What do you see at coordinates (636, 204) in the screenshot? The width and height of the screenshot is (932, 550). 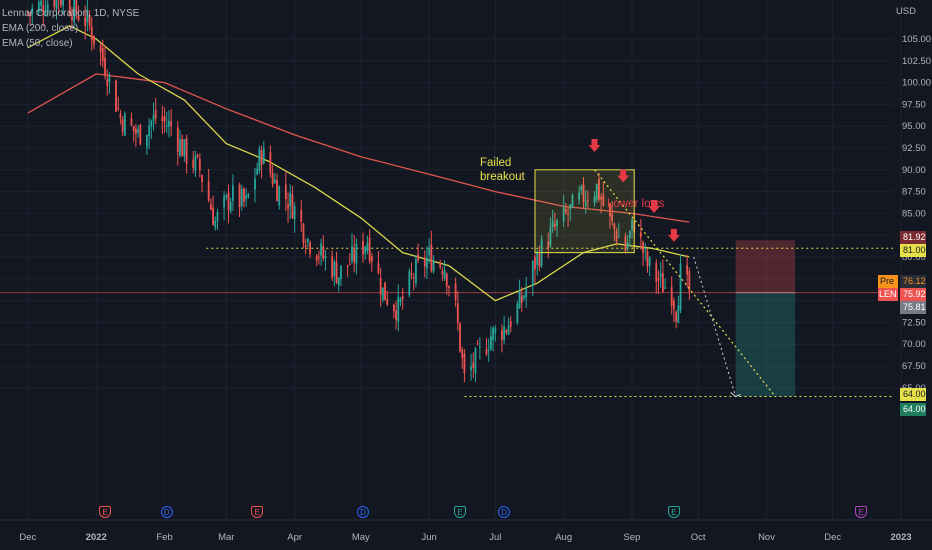 I see `lower-lows-annotation: Lower lows` at bounding box center [636, 204].